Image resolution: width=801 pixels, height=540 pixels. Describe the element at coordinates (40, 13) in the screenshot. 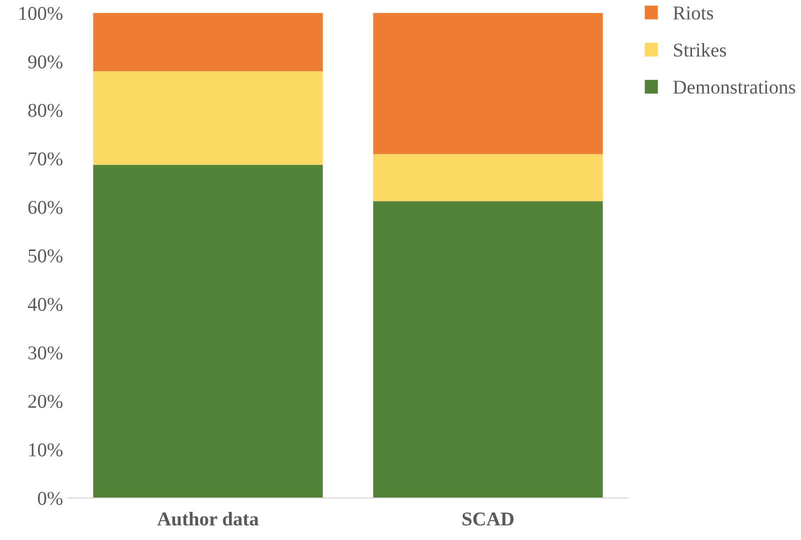

I see `y-tick-label: 100%` at that location.